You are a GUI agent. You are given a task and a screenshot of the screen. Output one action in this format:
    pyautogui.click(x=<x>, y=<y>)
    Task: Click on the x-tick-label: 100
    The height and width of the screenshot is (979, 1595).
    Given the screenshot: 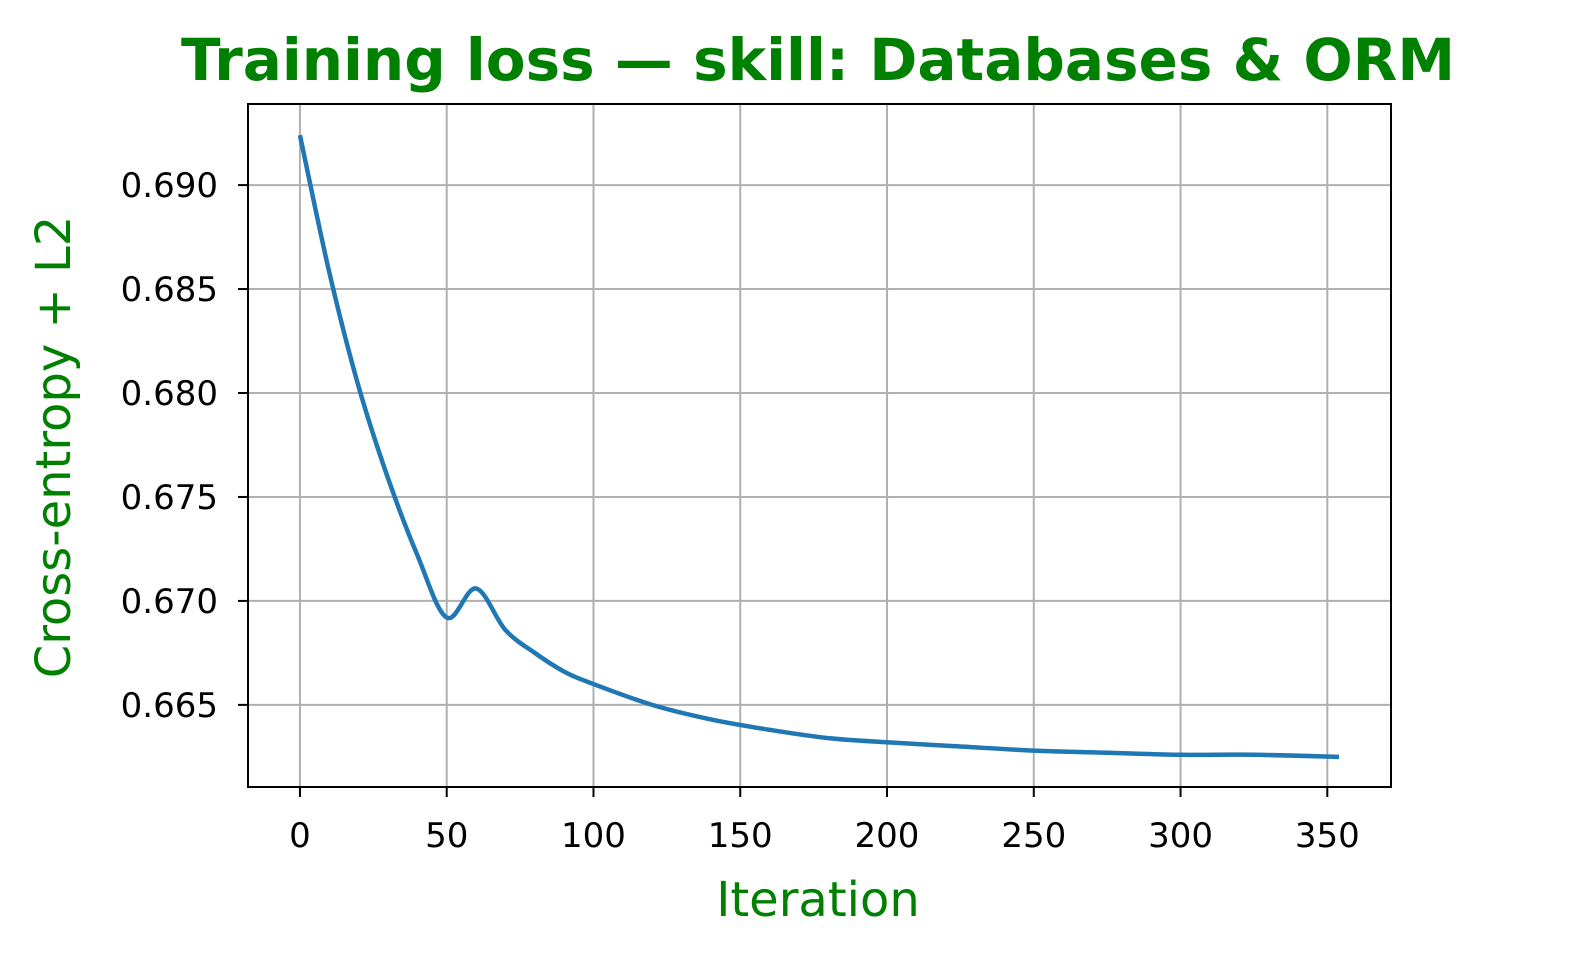 What is the action you would take?
    pyautogui.click(x=593, y=836)
    